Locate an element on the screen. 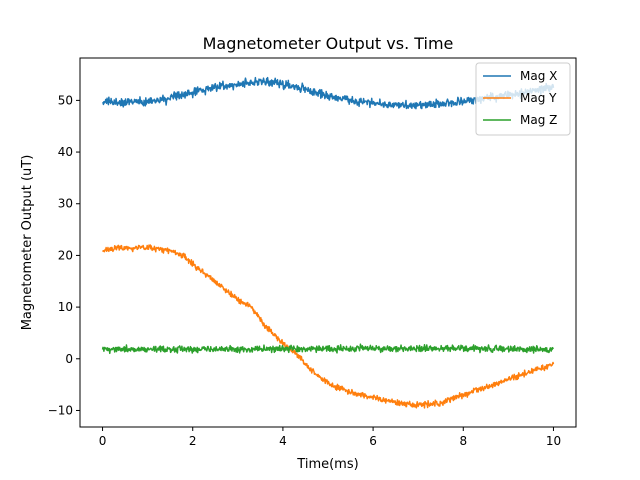 The height and width of the screenshot is (480, 640). x-tick-label: 6 is located at coordinates (373, 441).